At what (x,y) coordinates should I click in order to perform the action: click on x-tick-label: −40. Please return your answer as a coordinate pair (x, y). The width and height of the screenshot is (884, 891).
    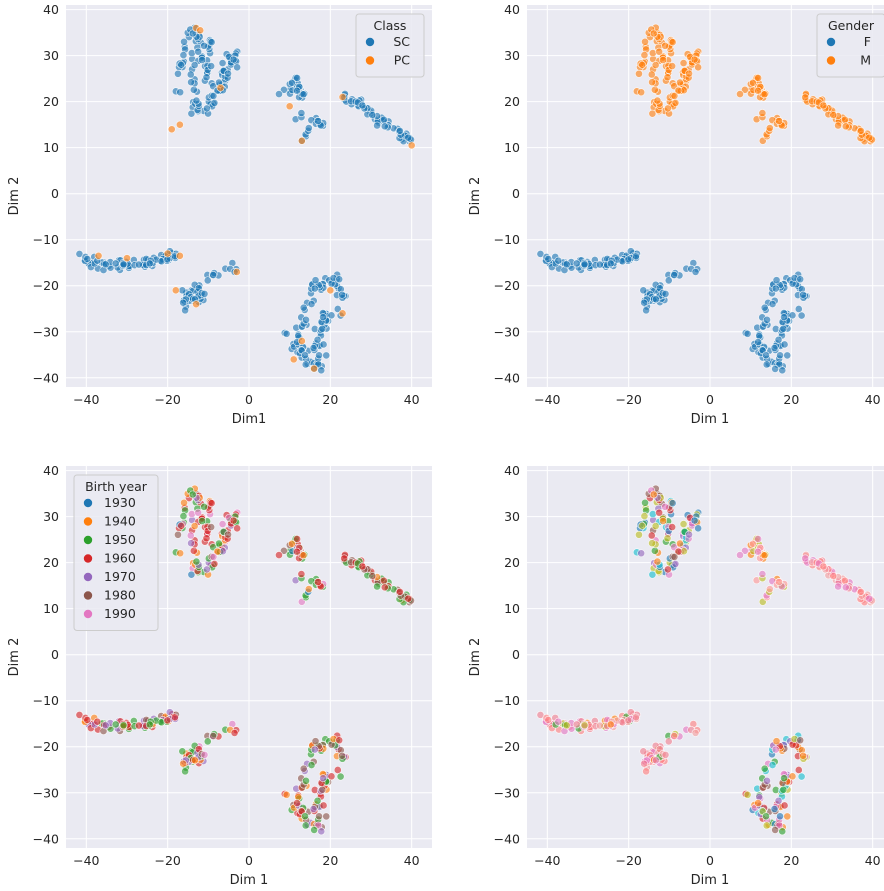
    Looking at the image, I should click on (547, 399).